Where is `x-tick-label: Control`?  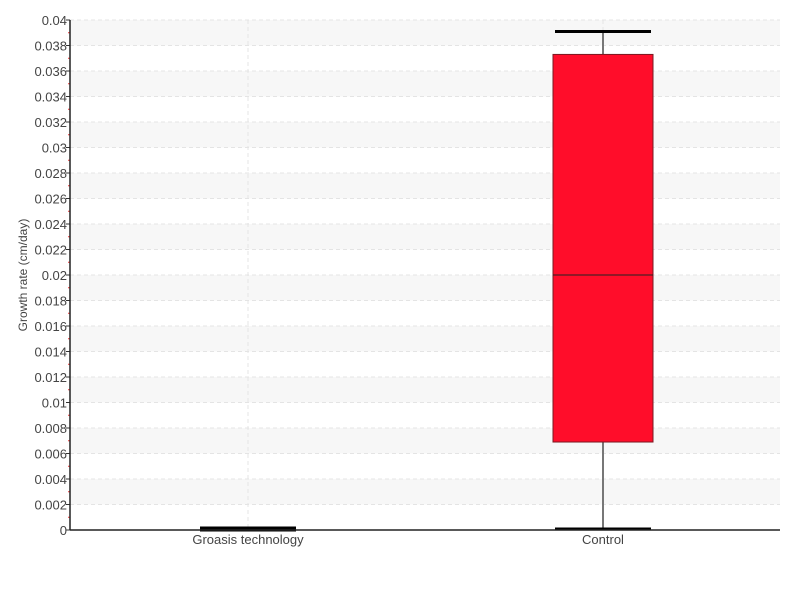 x-tick-label: Control is located at coordinates (603, 539).